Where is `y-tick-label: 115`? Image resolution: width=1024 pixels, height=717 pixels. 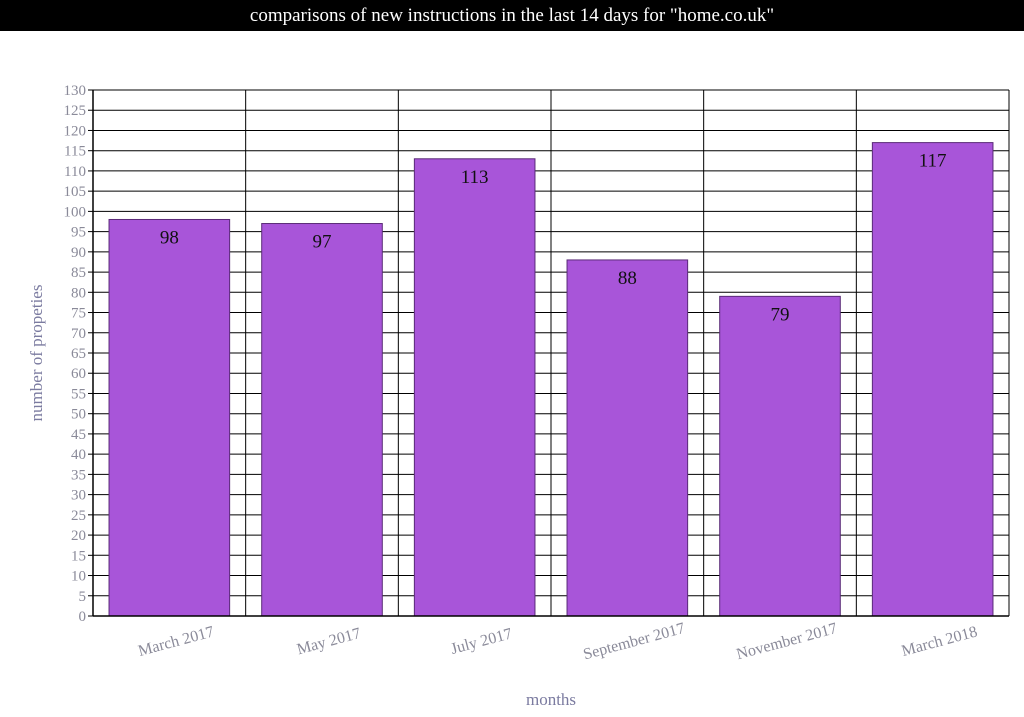 y-tick-label: 115 is located at coordinates (75, 152).